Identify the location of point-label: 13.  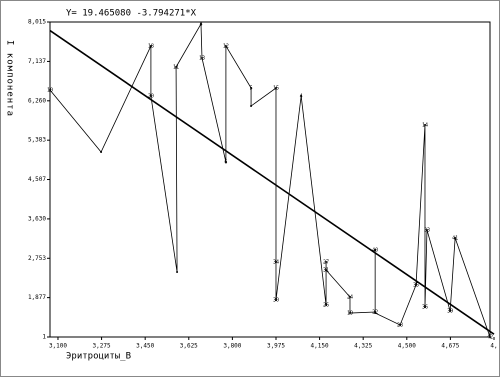
(202, 59).